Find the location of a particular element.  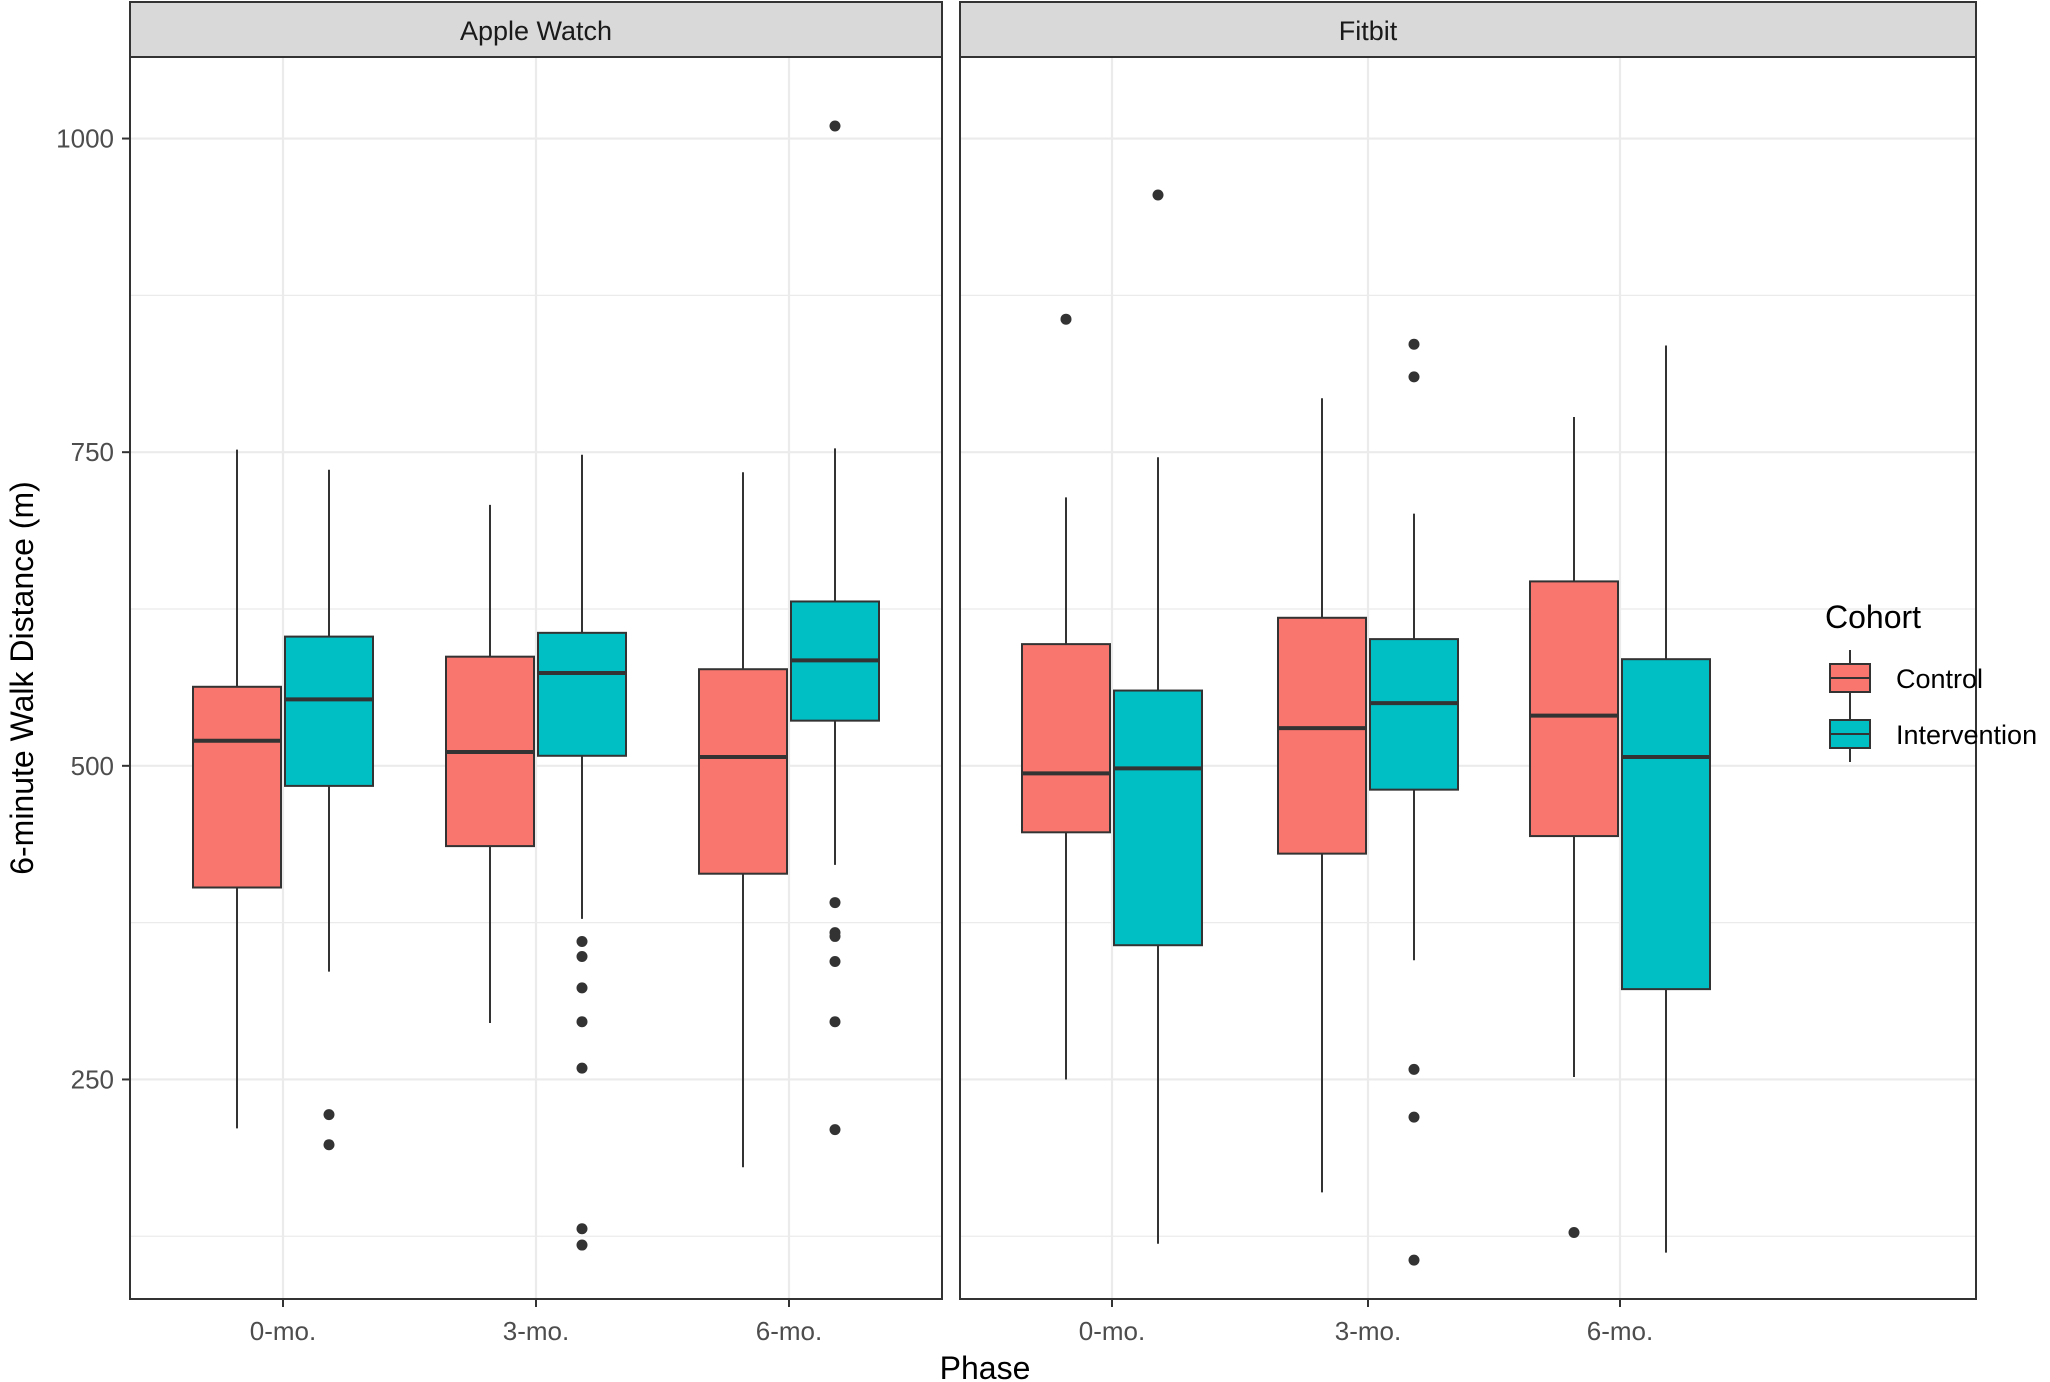

panel-title: Apple Watch is located at coordinates (536, 31).